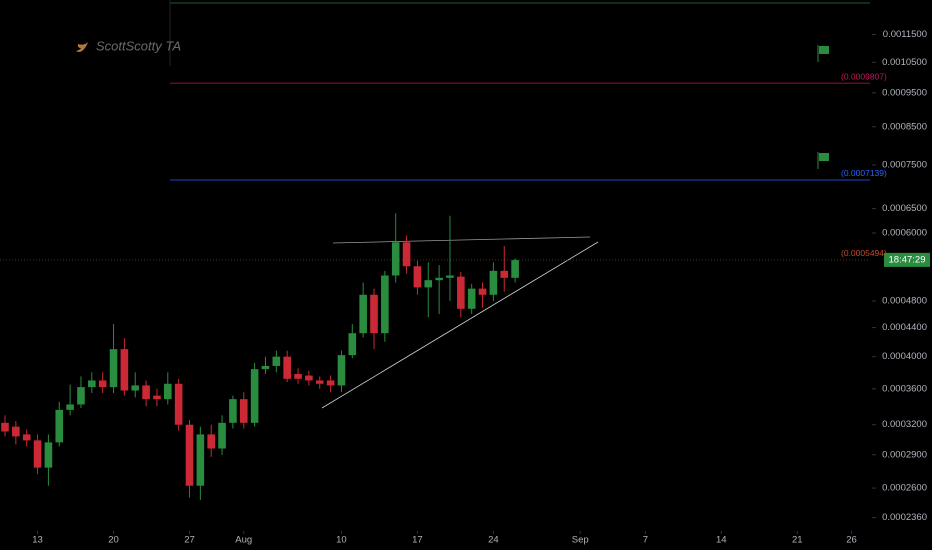  Describe the element at coordinates (864, 76) in the screenshot. I see `level-label: (0.0009807)` at that location.